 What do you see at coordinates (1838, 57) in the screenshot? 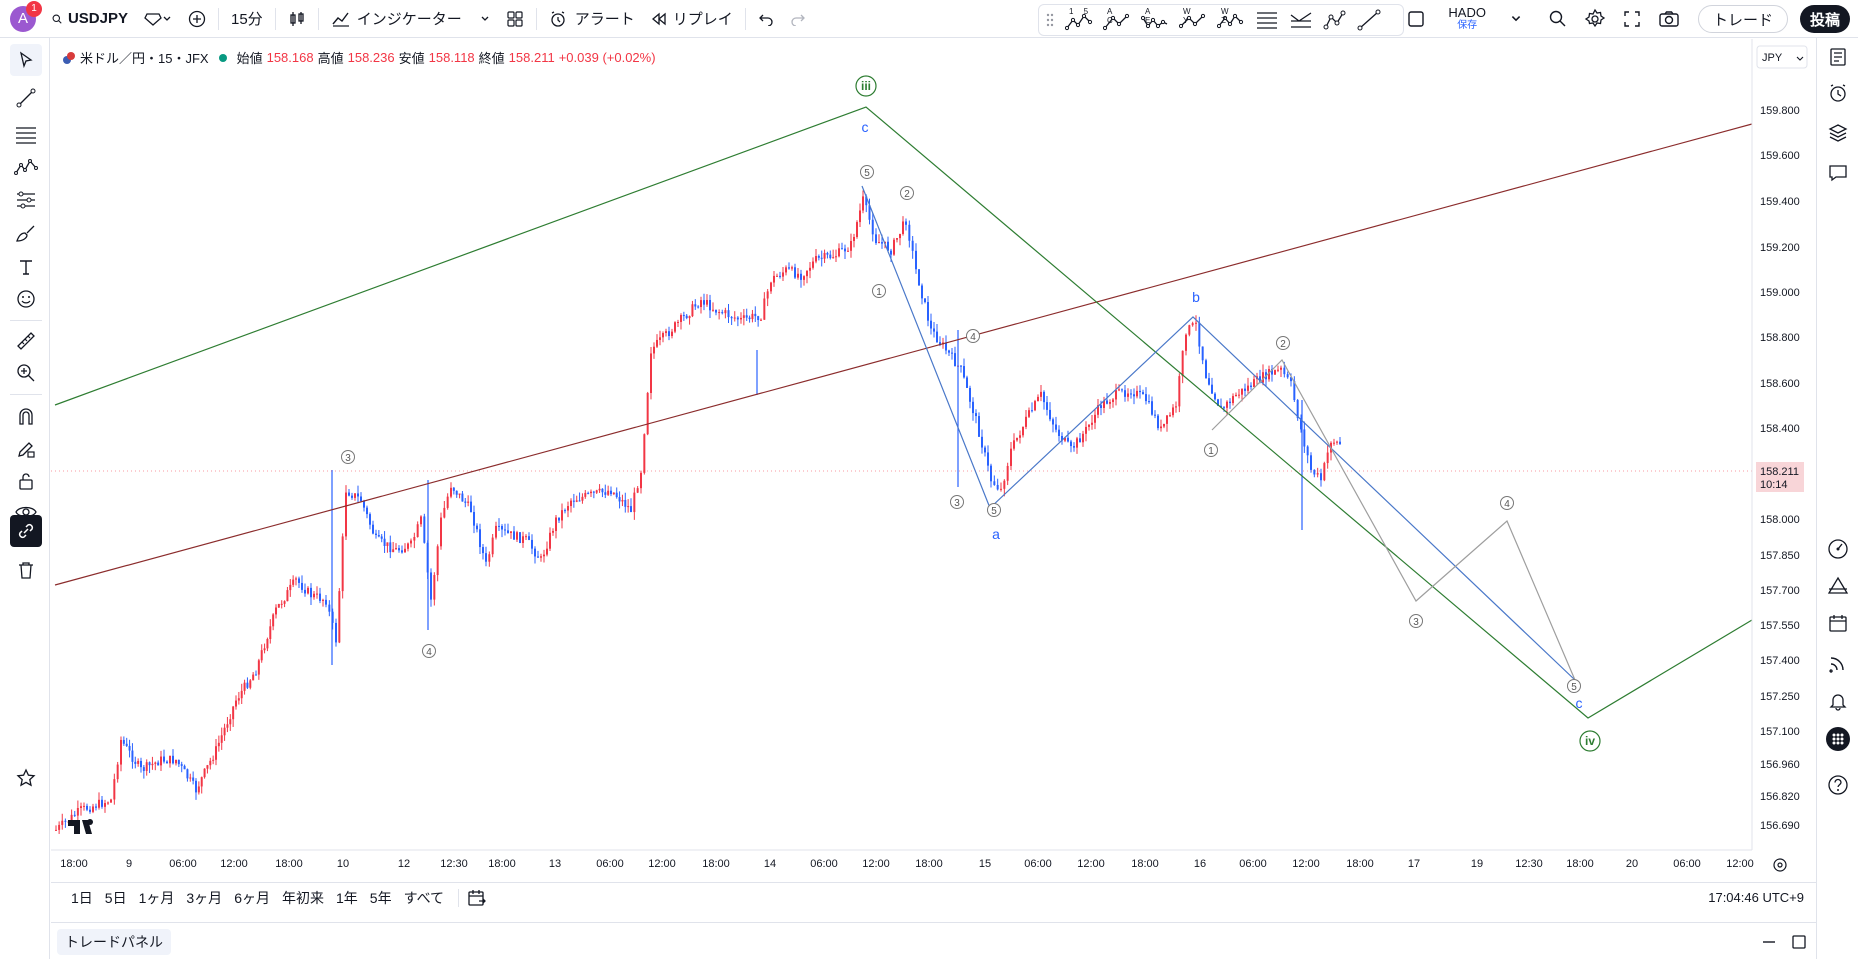
I see `watchlist-button` at bounding box center [1838, 57].